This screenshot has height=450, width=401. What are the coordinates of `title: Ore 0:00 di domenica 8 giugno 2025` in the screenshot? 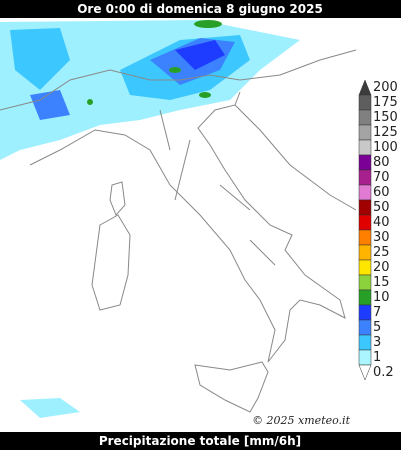 It's located at (200, 9).